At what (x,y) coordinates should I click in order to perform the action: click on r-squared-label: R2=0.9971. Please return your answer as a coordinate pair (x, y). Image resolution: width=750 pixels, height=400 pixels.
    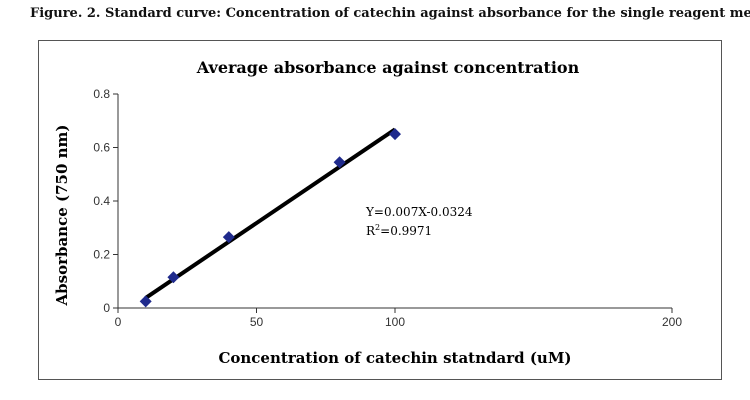
    Looking at the image, I should click on (399, 230).